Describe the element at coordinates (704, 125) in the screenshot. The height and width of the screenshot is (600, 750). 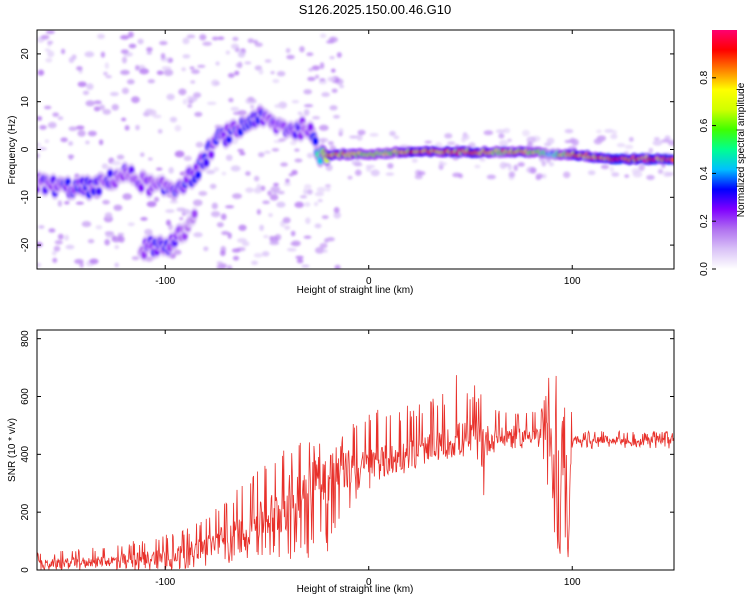
I see `colorbar-tick-label: 0.6` at that location.